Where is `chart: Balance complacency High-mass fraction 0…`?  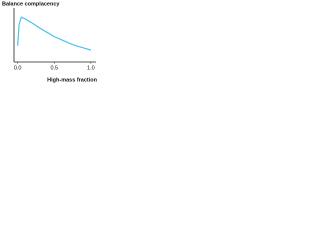 chart: Balance complacency High-mass fraction 0… is located at coordinates (50, 42).